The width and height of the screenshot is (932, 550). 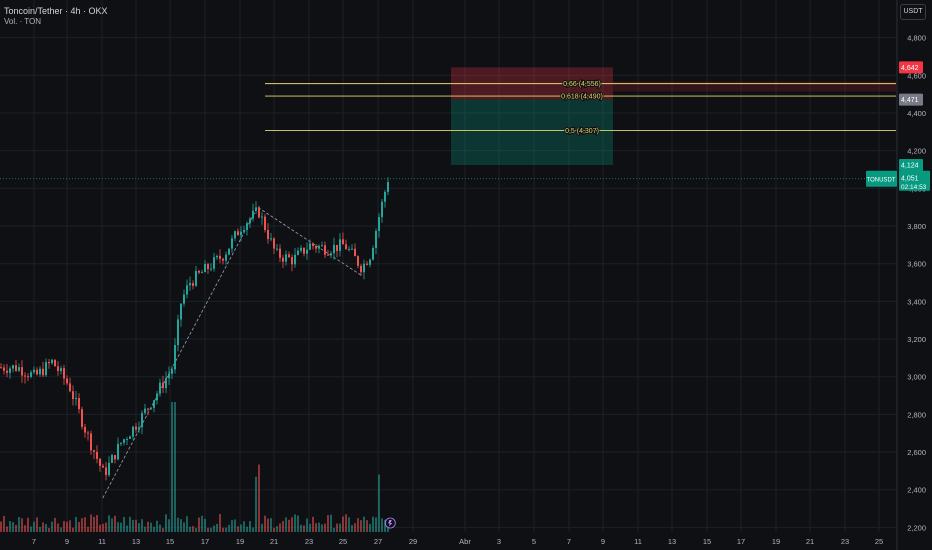 What do you see at coordinates (390, 523) in the screenshot?
I see `event-marker` at bounding box center [390, 523].